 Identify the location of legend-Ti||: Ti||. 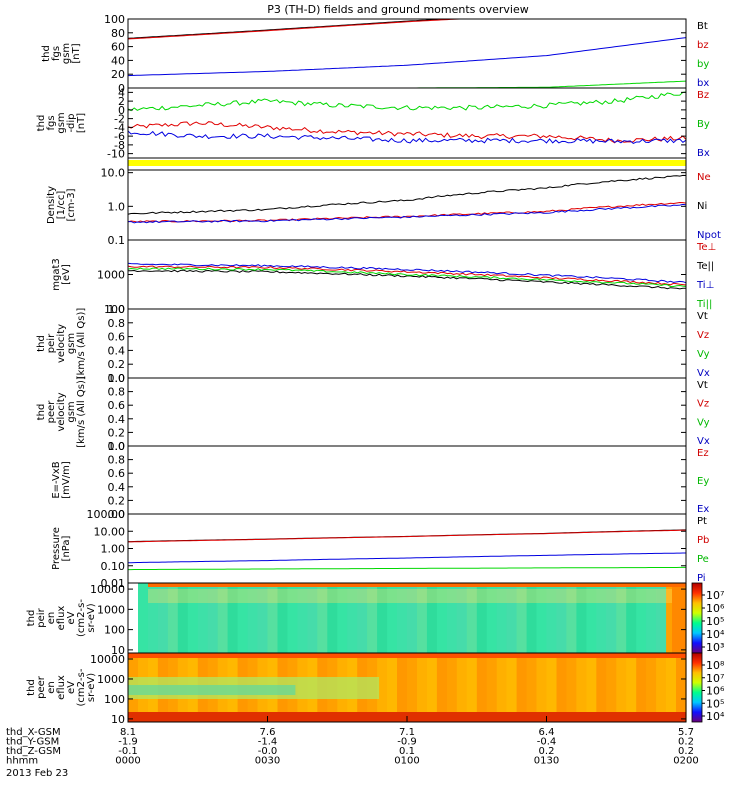
(704, 304).